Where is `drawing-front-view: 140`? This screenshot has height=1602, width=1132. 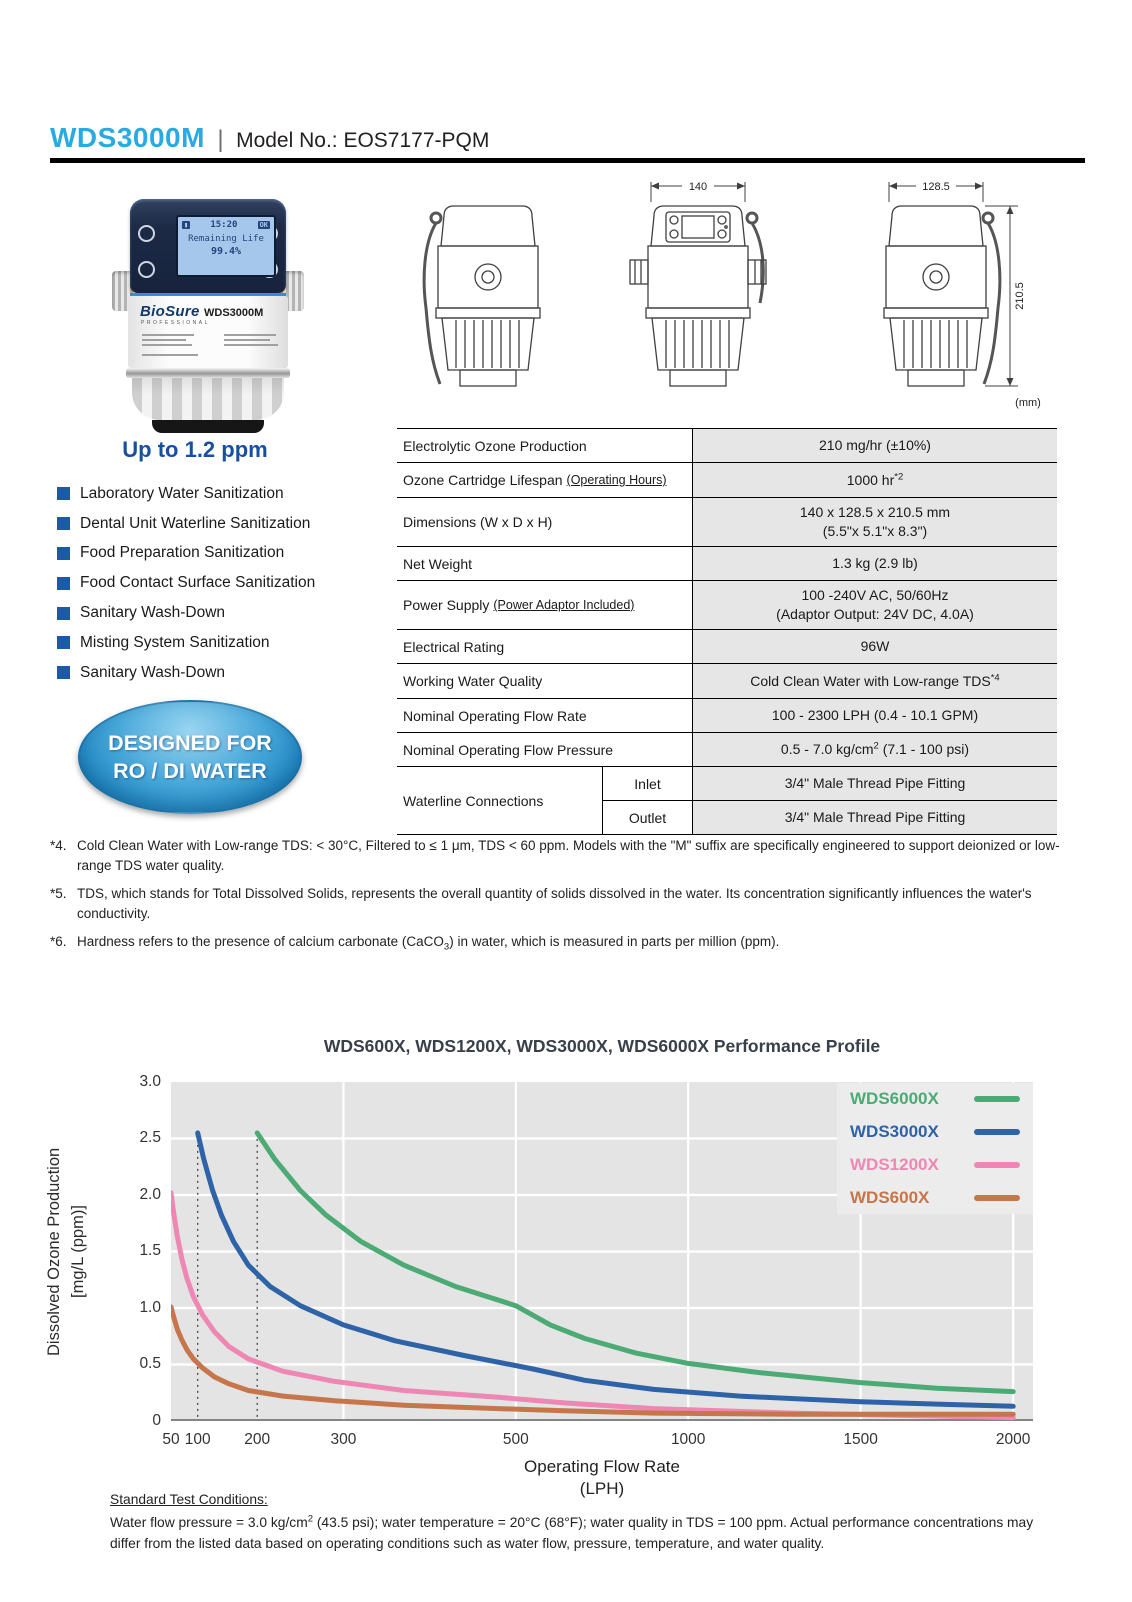
drawing-front-view: 140 is located at coordinates (698, 284).